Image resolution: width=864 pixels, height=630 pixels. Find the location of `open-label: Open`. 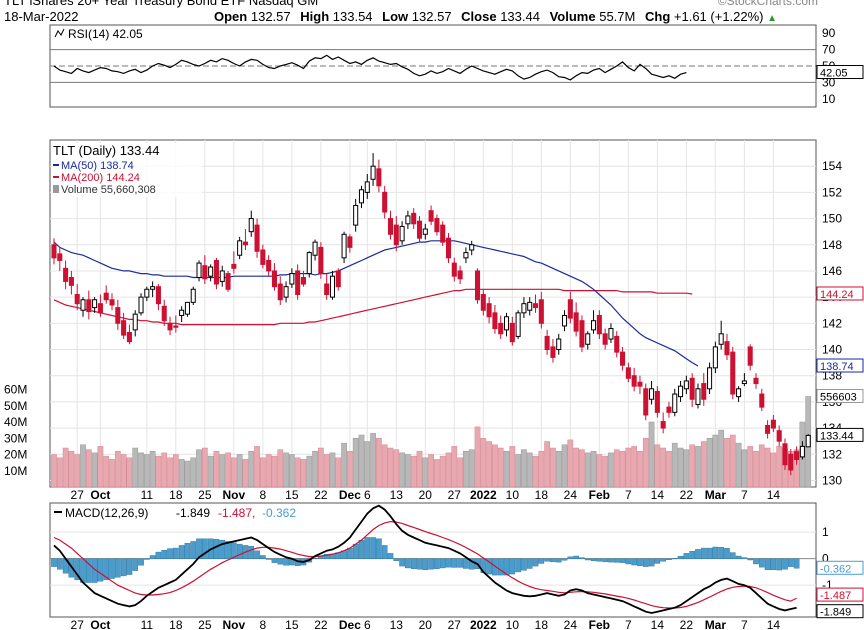

open-label: Open is located at coordinates (231, 16).